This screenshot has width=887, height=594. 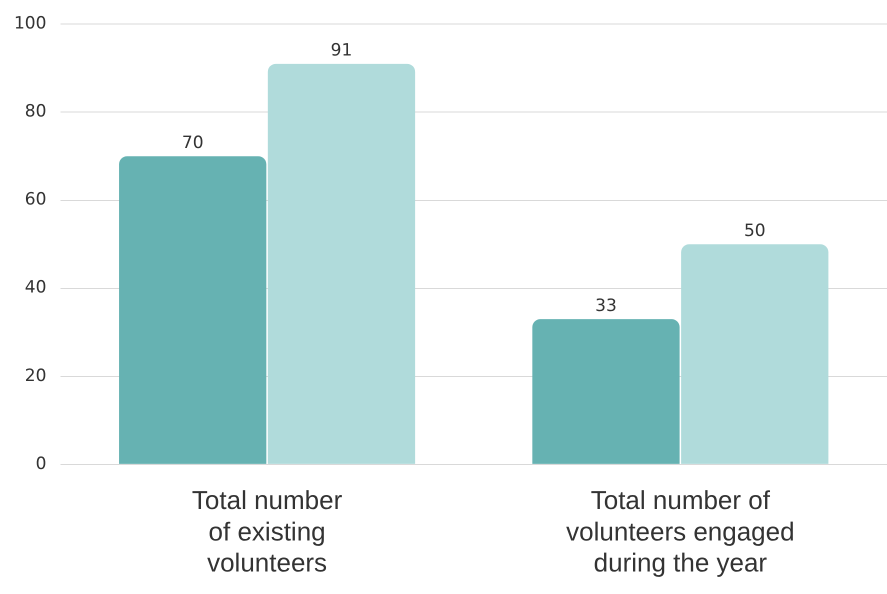 What do you see at coordinates (680, 531) in the screenshot?
I see `x-tick-label: Total number of volunteers engaged during the year` at bounding box center [680, 531].